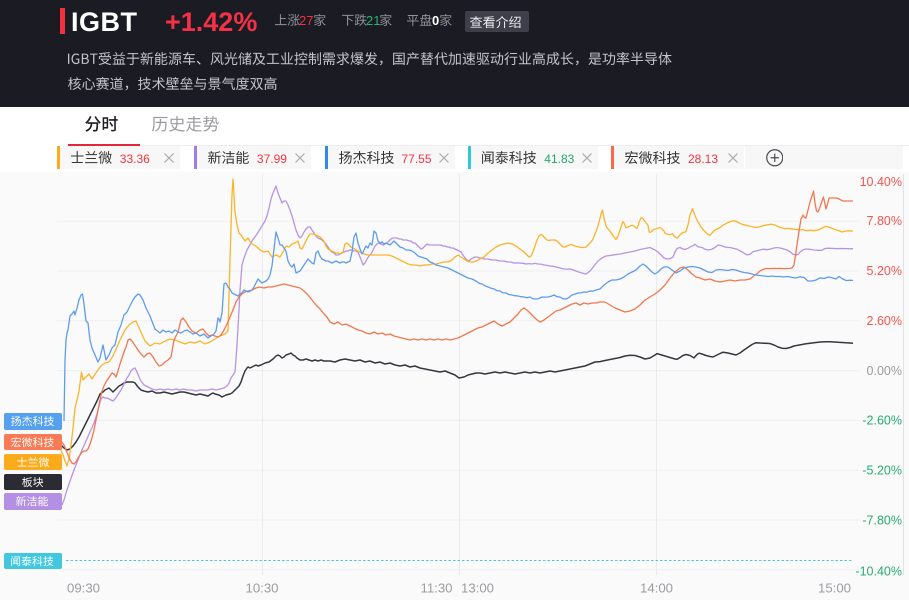 Image resolution: width=909 pixels, height=600 pixels. I want to click on svg-text: 2.60%, so click(884, 321).